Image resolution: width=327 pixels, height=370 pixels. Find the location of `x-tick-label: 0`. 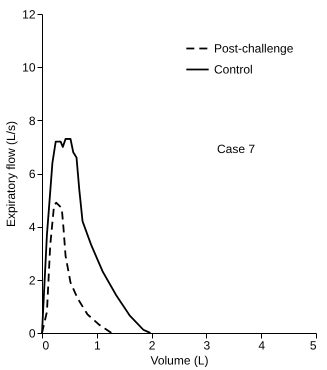

x-tick-label: 0 is located at coordinates (46, 345).